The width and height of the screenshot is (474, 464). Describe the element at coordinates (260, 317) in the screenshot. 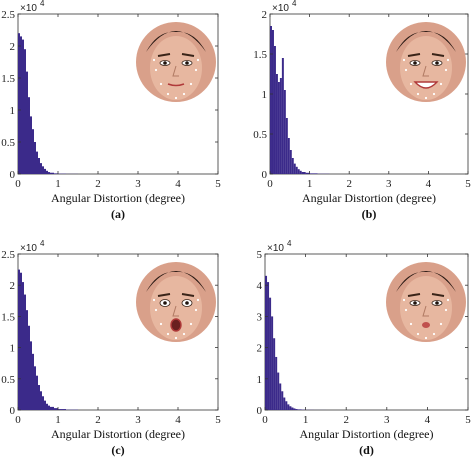

I see `y-tick-label: 3` at that location.